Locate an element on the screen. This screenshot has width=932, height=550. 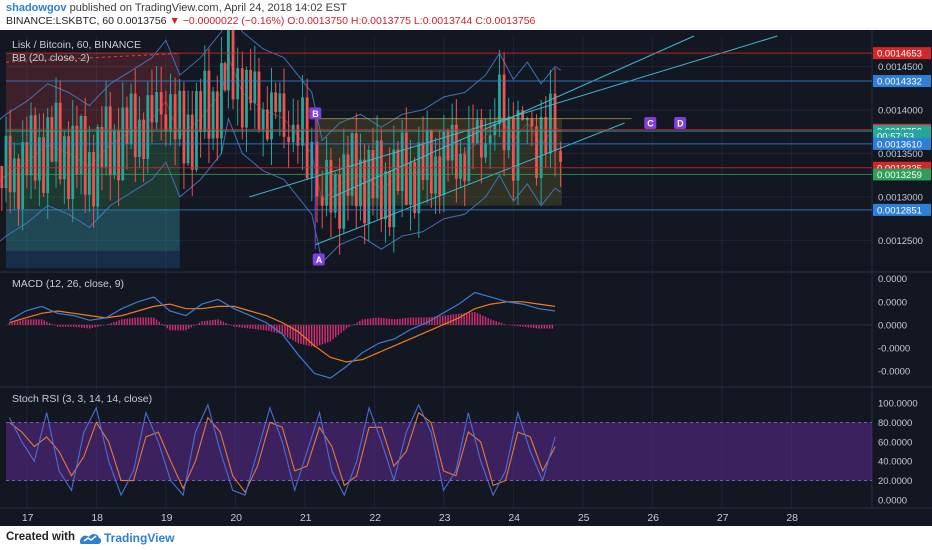
stoch-tick-label: 40.0000 is located at coordinates (895, 462).